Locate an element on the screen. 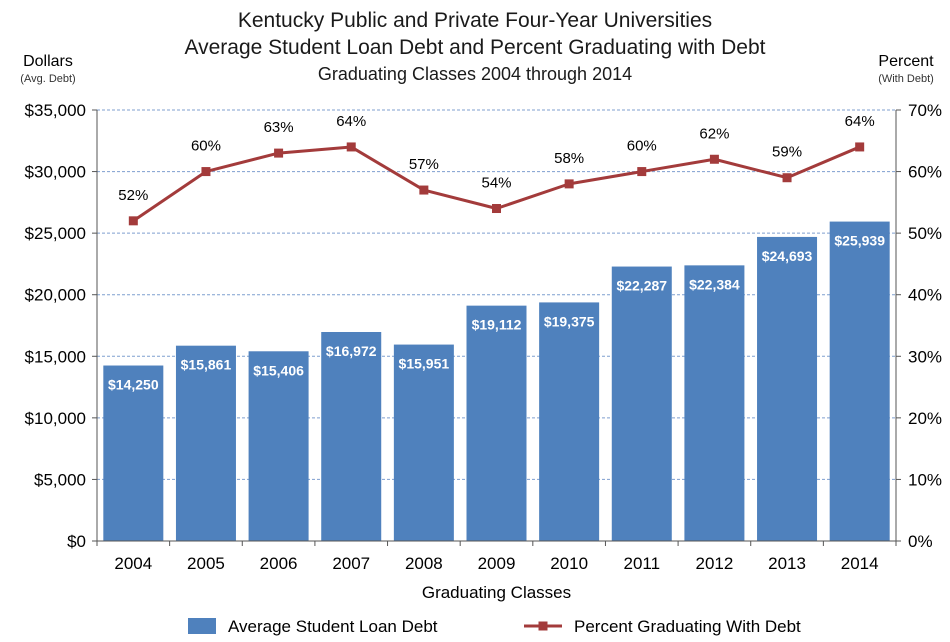  x-tick-label: 2006 is located at coordinates (279, 563).